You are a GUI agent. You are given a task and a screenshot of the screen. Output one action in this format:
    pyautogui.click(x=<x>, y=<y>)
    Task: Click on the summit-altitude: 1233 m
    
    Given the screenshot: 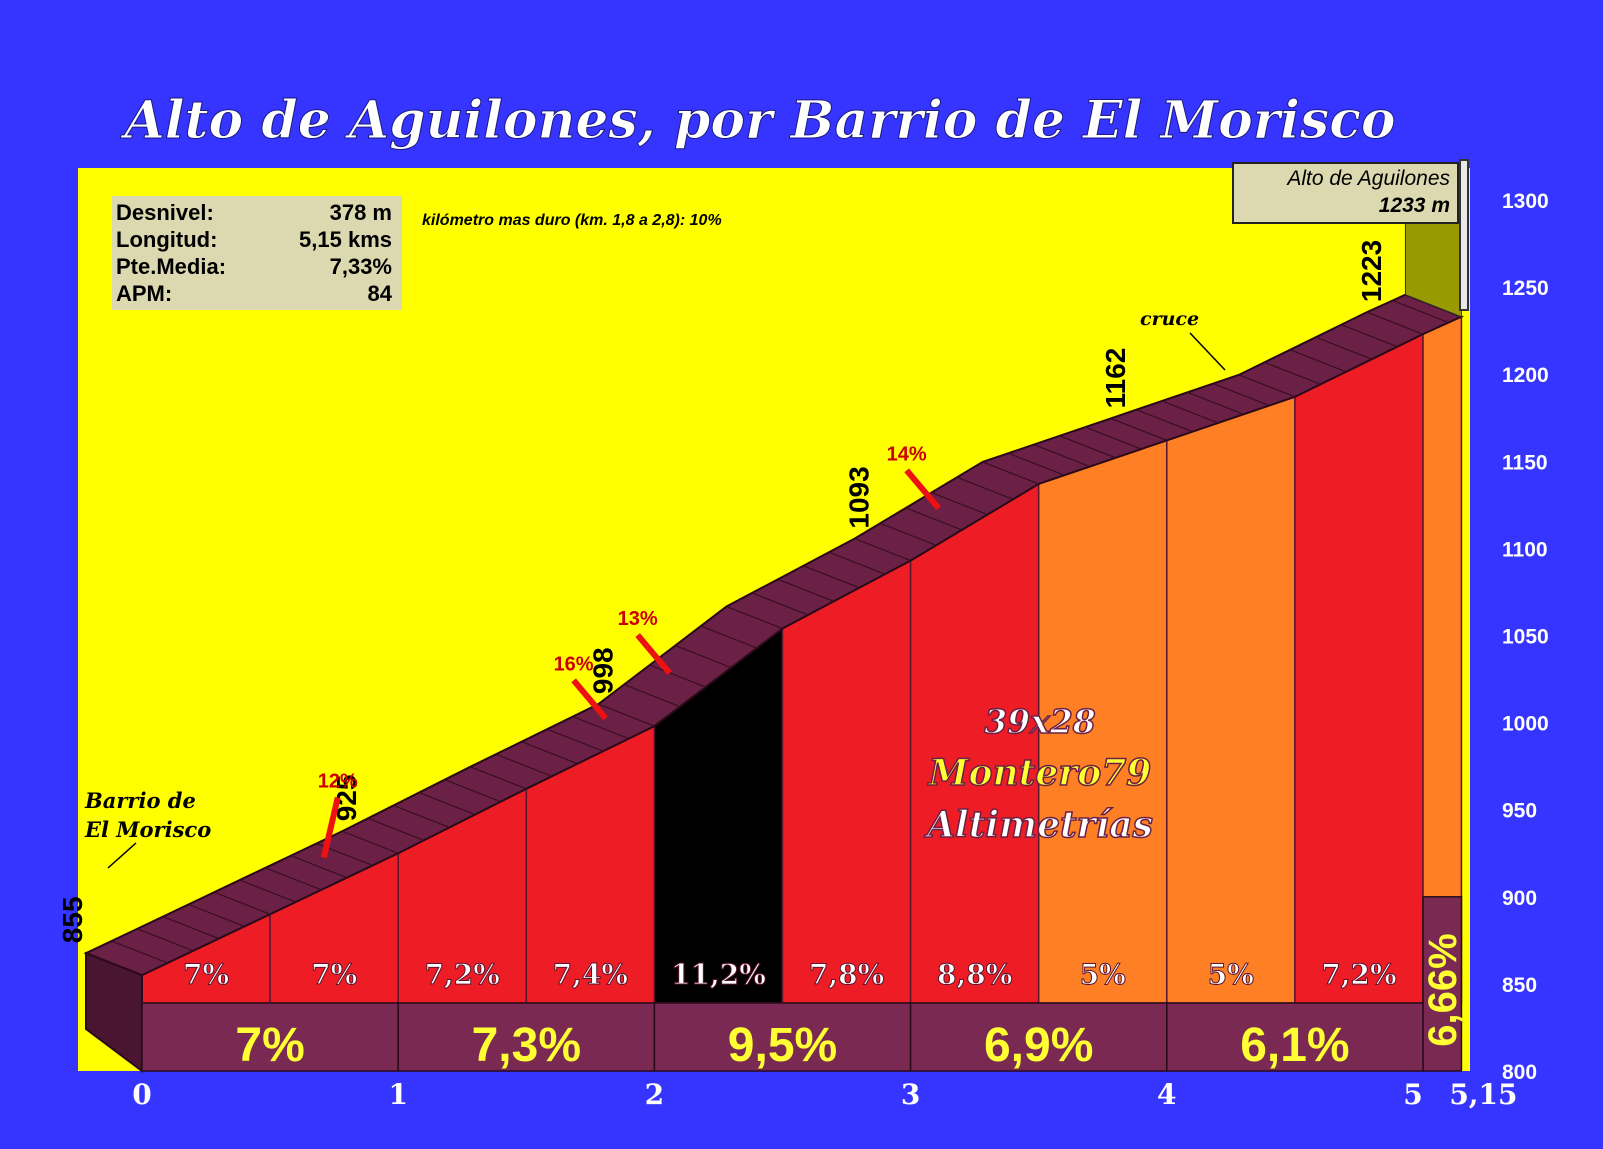 What is the action you would take?
    pyautogui.click(x=1414, y=205)
    